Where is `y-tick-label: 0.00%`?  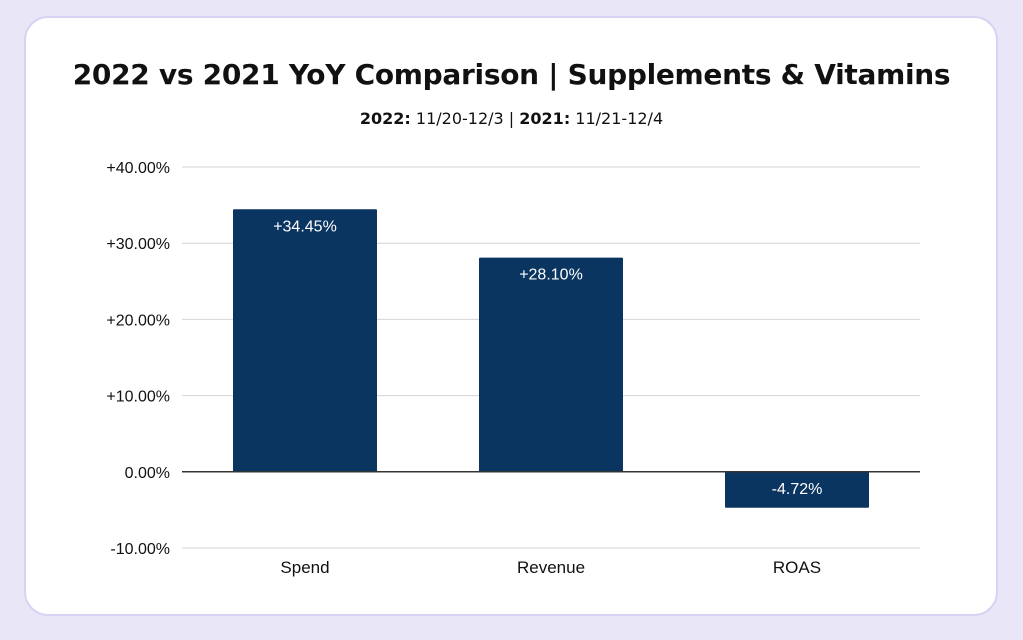 y-tick-label: 0.00% is located at coordinates (147, 473).